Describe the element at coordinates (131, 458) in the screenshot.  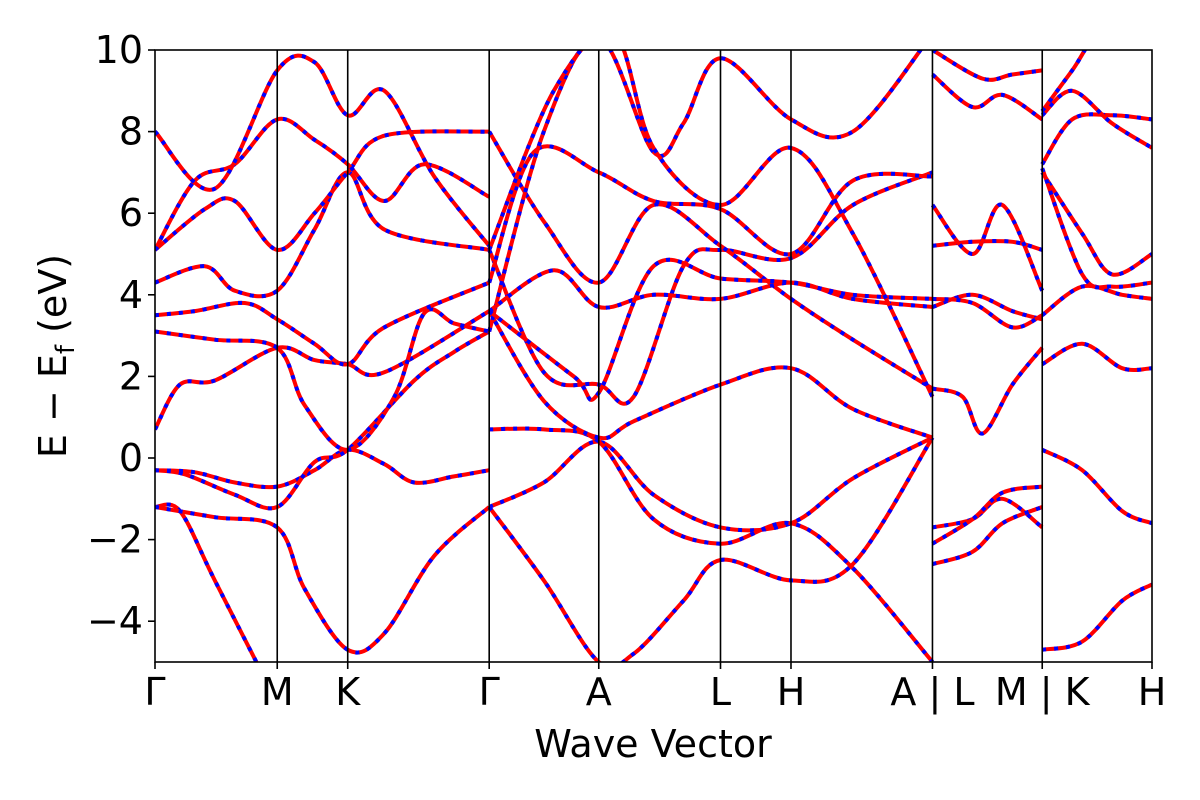
I see `y-tick-label: 0` at that location.